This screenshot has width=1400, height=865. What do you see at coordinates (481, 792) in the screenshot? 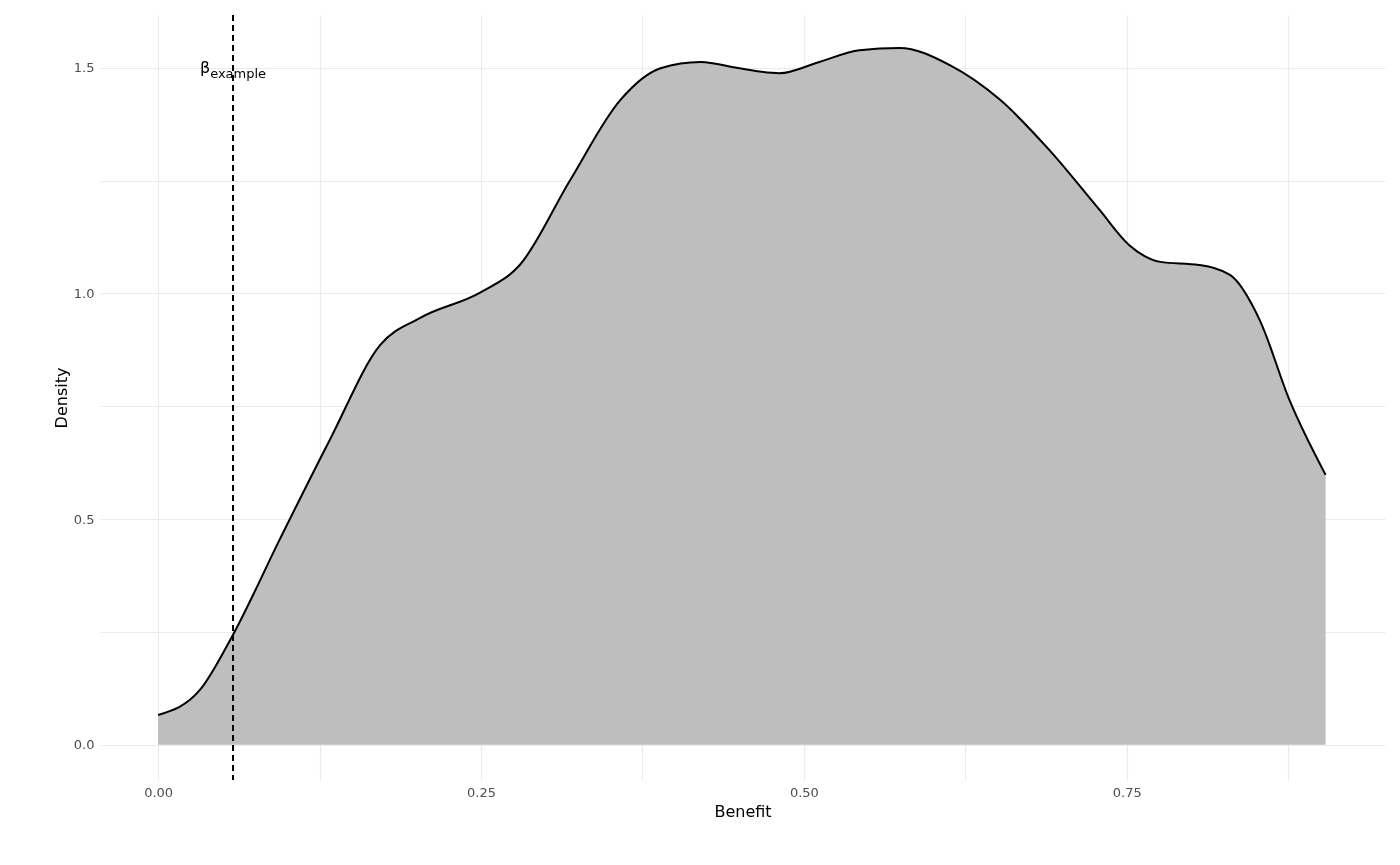
I see `x-tick-label: 0.25` at bounding box center [481, 792].